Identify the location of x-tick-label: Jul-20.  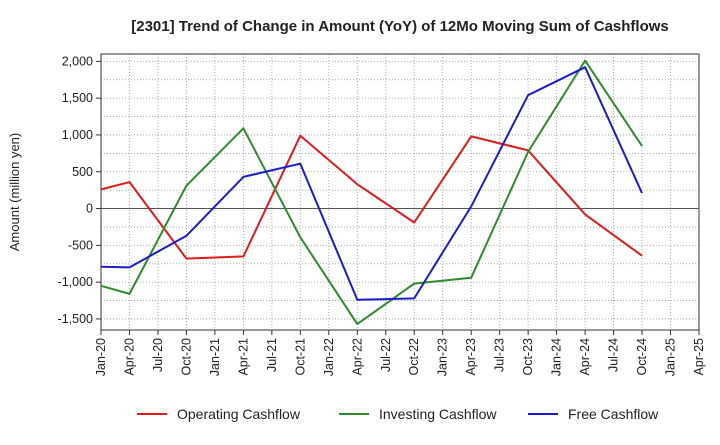
(158, 355).